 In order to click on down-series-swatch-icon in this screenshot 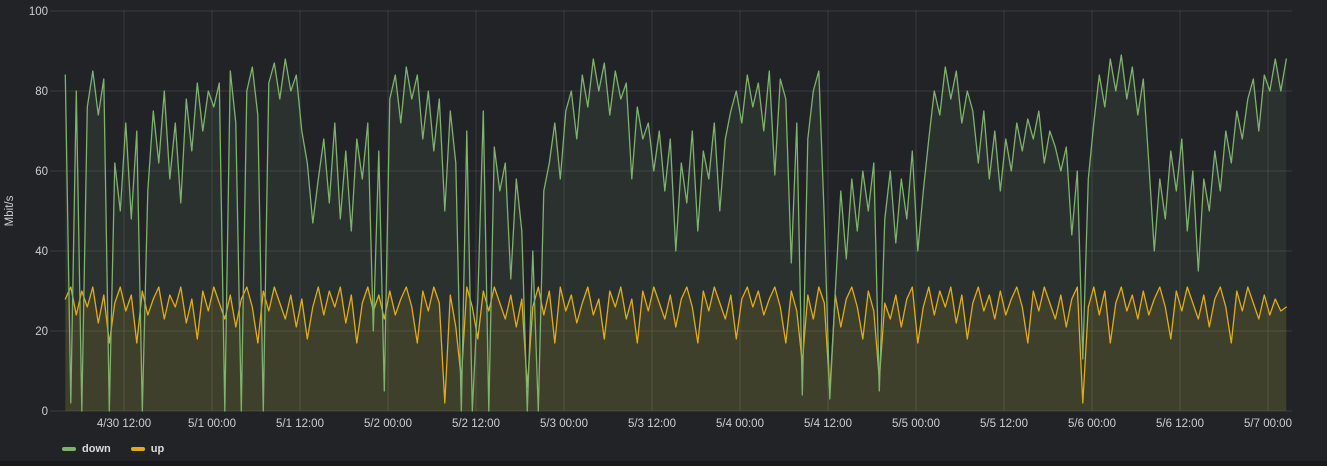, I will do `click(69, 449)`.